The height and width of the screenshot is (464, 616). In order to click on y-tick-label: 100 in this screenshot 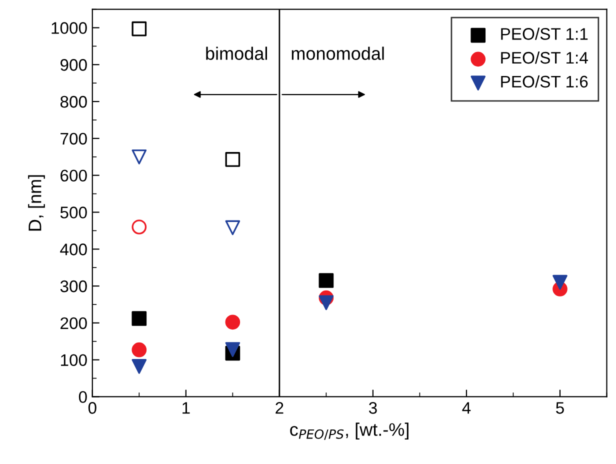, I will do `click(74, 360)`.